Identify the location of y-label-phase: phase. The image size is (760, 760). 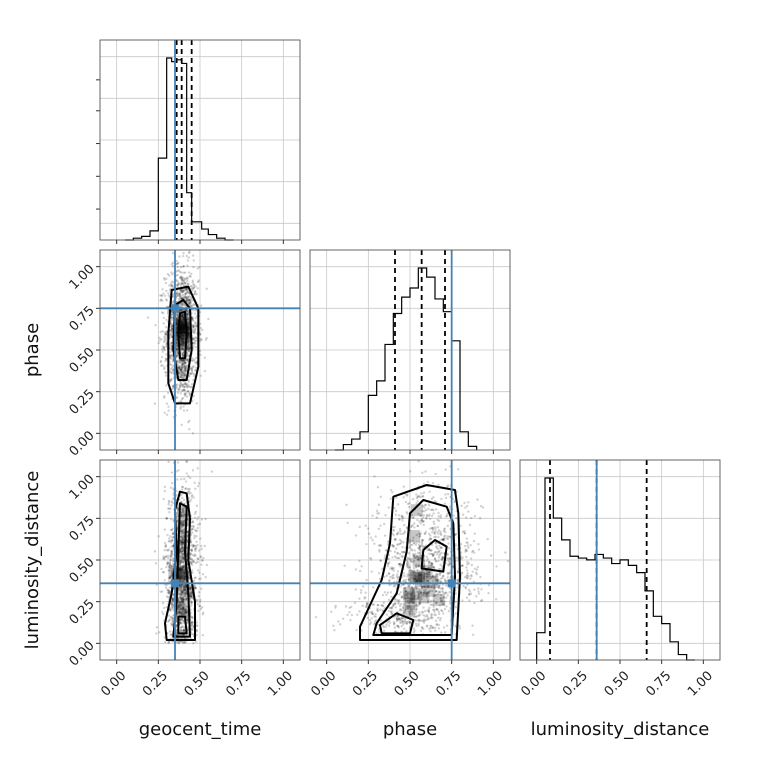
(32, 350).